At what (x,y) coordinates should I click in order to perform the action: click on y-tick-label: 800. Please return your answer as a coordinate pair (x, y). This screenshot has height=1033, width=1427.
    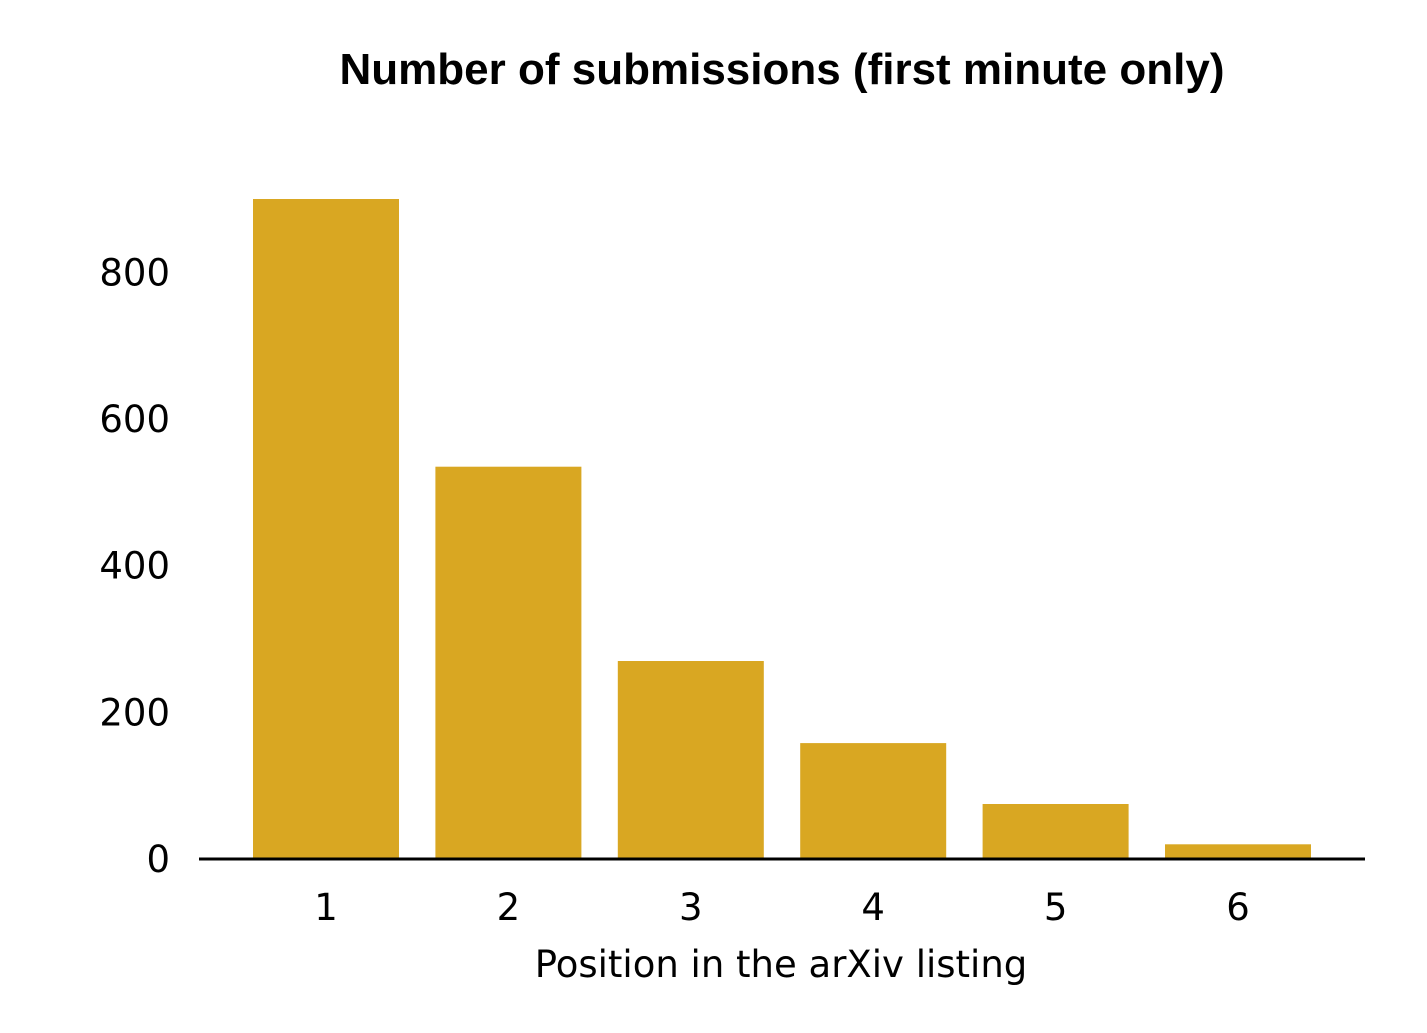
    Looking at the image, I should click on (134, 272).